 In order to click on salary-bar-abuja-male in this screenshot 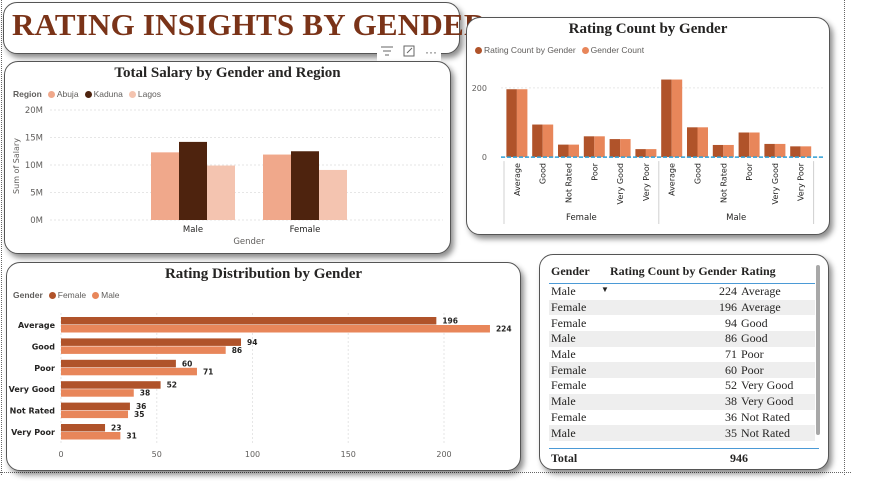, I will do `click(165, 186)`.